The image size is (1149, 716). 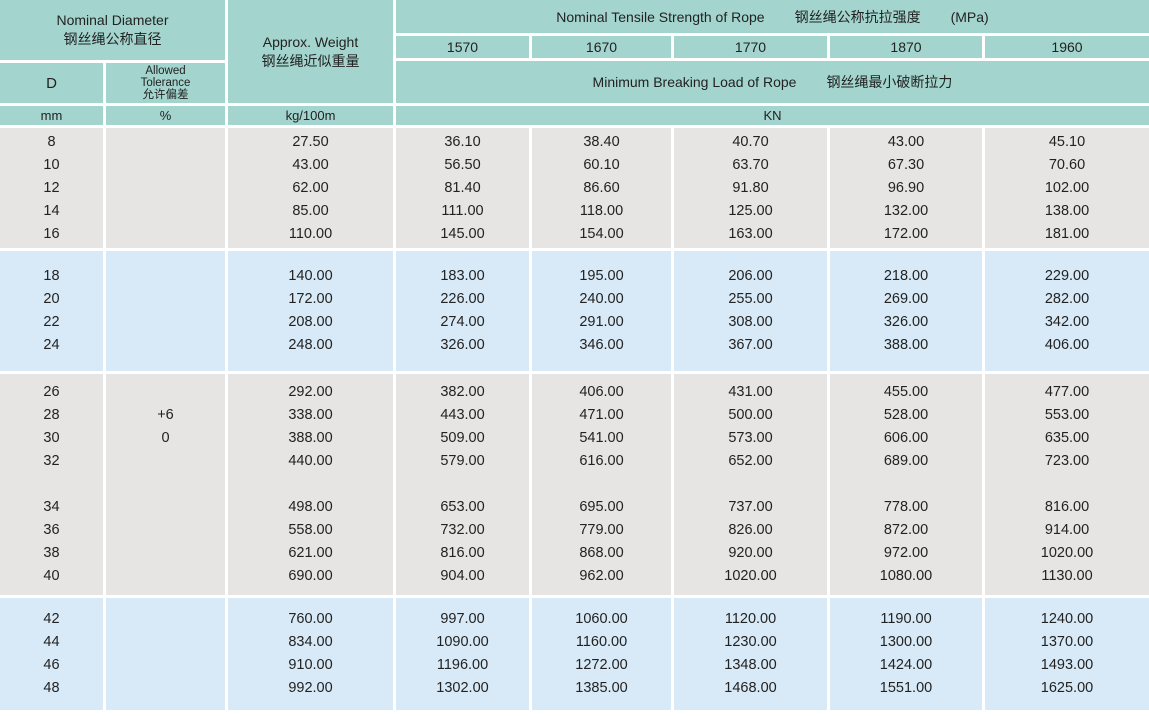 What do you see at coordinates (462, 415) in the screenshot?
I see `load-cell-1570: 443.00` at bounding box center [462, 415].